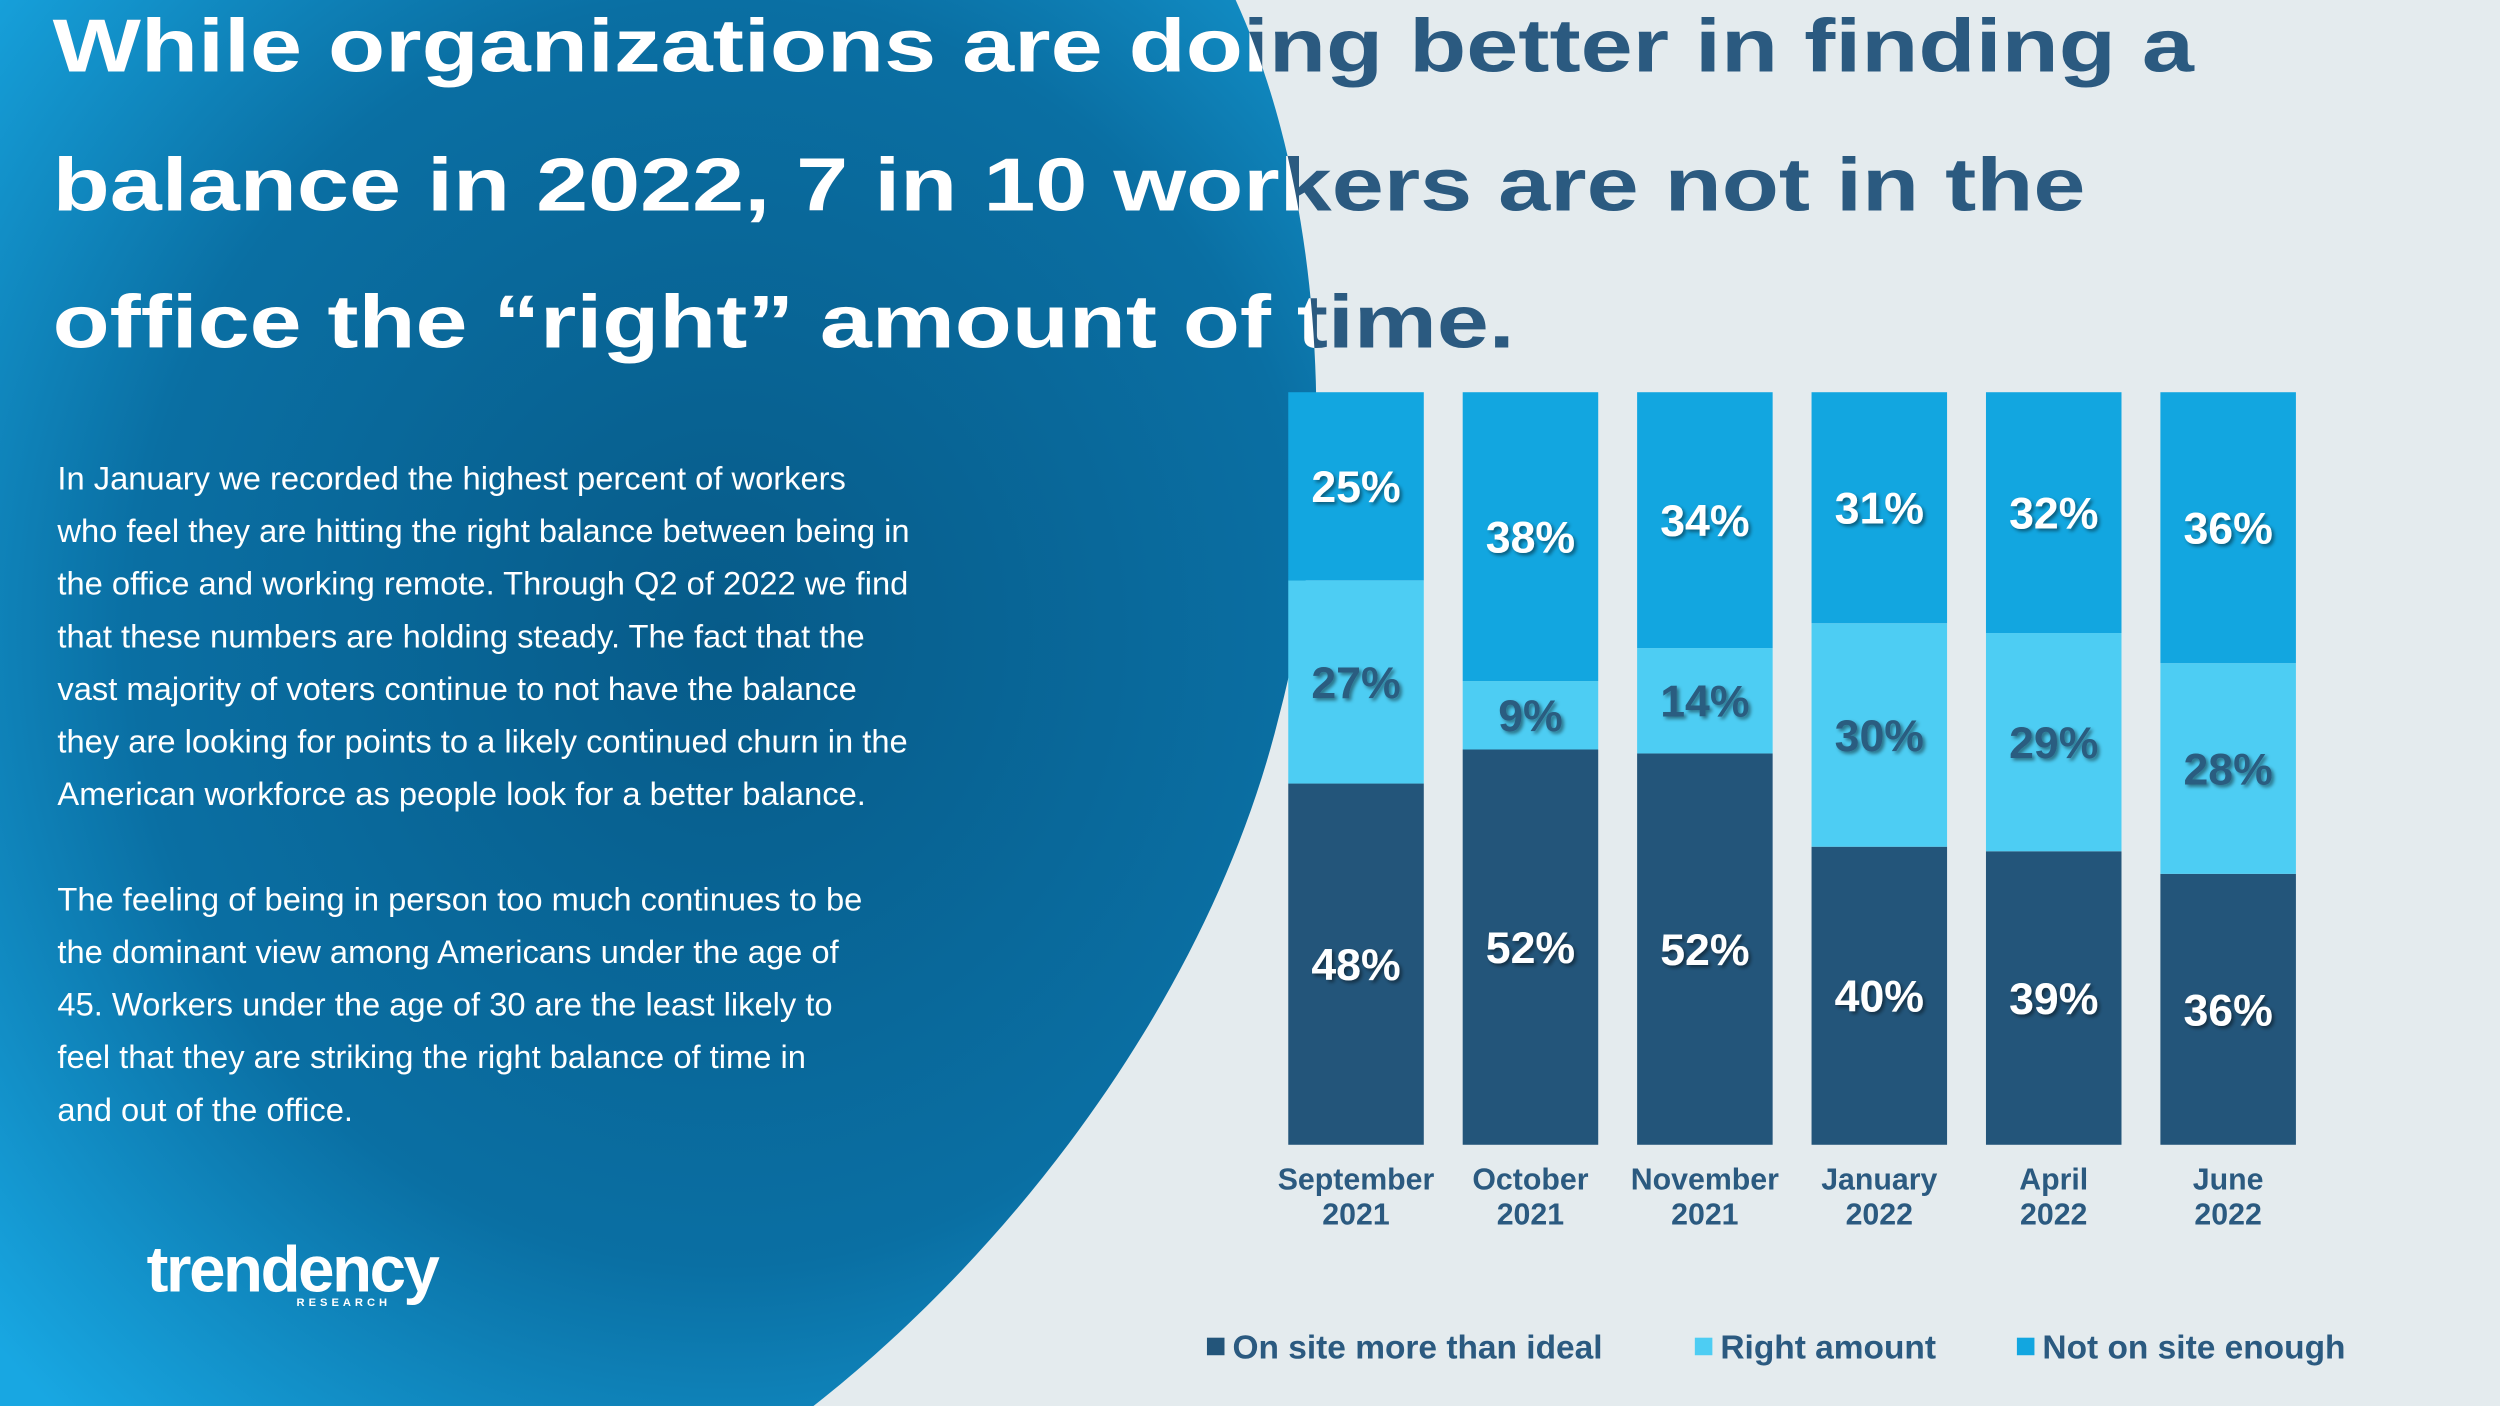 The image size is (2500, 1406). I want to click on value-label: 38%, so click(1530, 538).